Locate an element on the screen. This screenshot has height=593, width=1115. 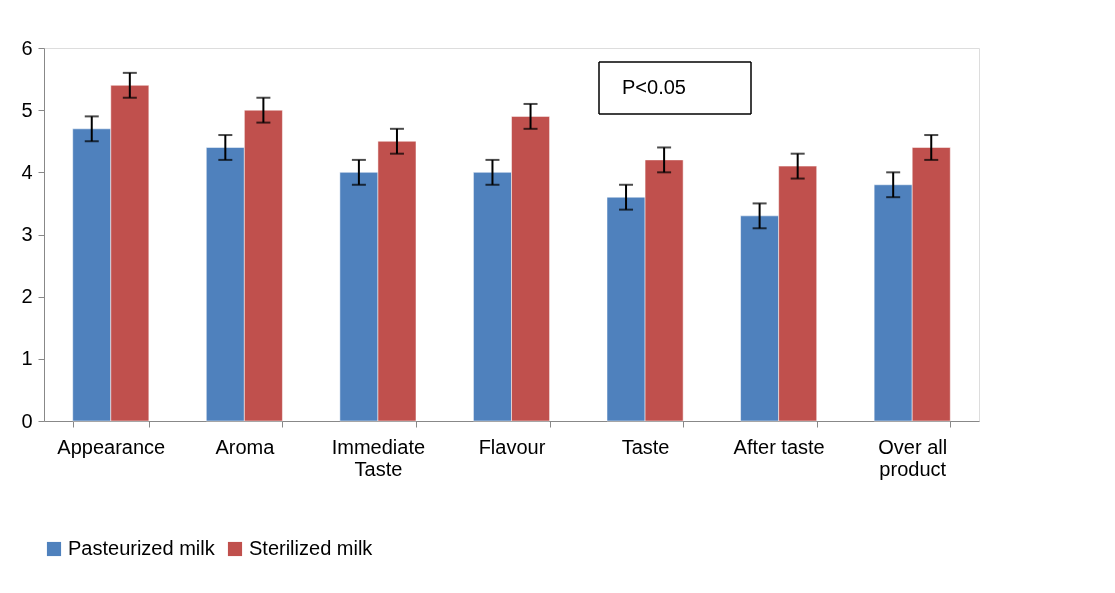
x-tick-label: Immediate Taste is located at coordinates (378, 457).